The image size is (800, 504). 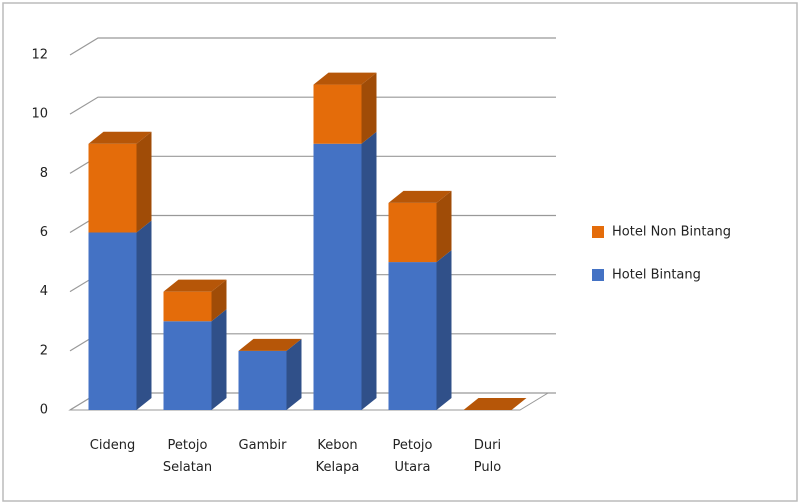 What do you see at coordinates (338, 456) in the screenshot?
I see `x-tick-label: Kebon Kelapa` at bounding box center [338, 456].